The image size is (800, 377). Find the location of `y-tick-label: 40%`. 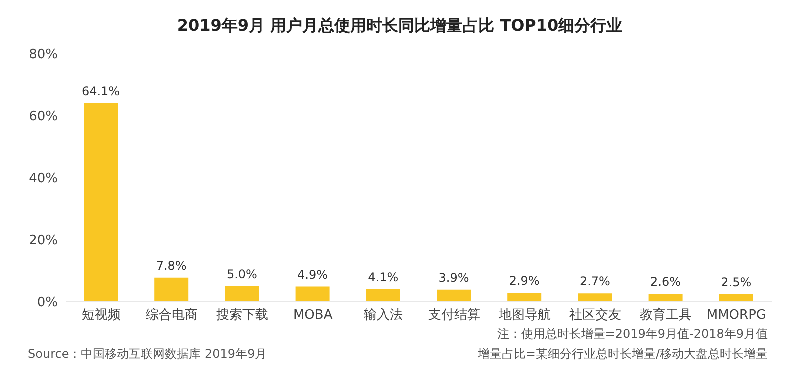

y-tick-label: 40% is located at coordinates (43, 179).